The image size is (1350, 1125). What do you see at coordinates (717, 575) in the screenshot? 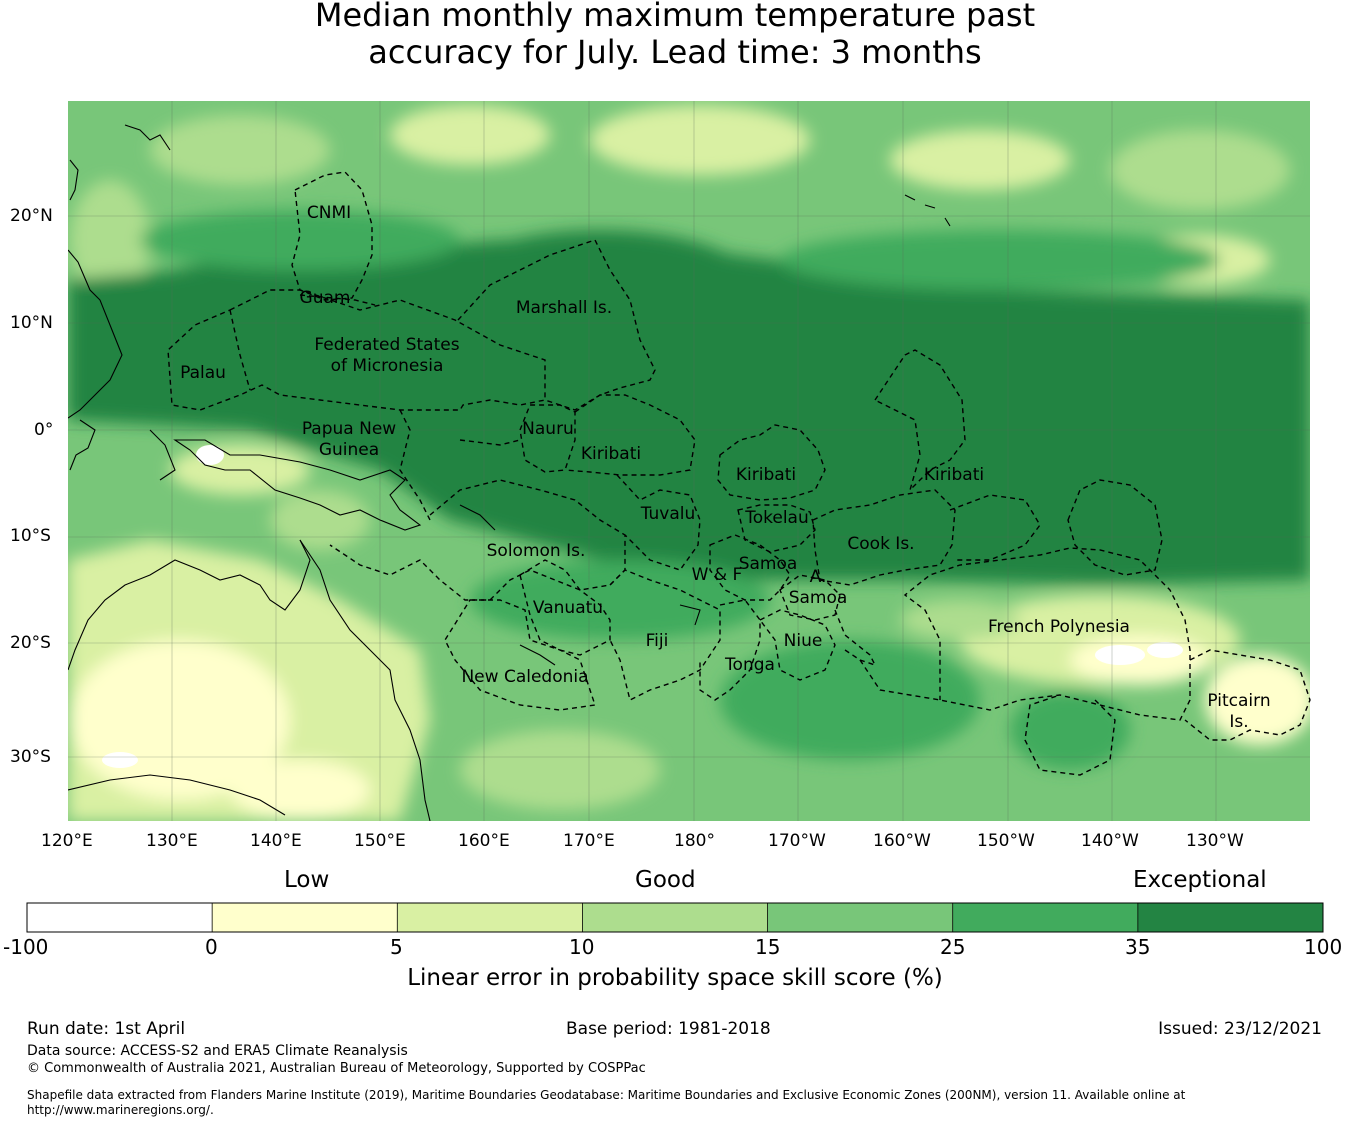
I see `region-label: W & F` at bounding box center [717, 575].